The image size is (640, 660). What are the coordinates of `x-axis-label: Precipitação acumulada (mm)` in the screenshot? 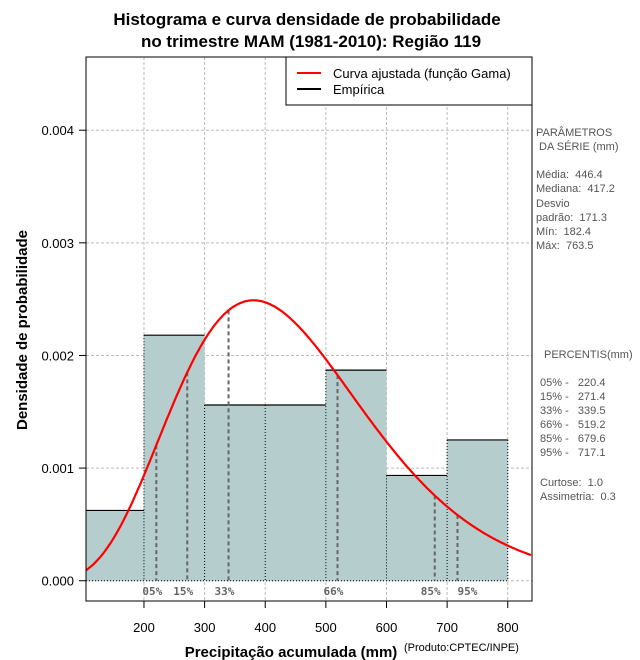 It's located at (291, 652).